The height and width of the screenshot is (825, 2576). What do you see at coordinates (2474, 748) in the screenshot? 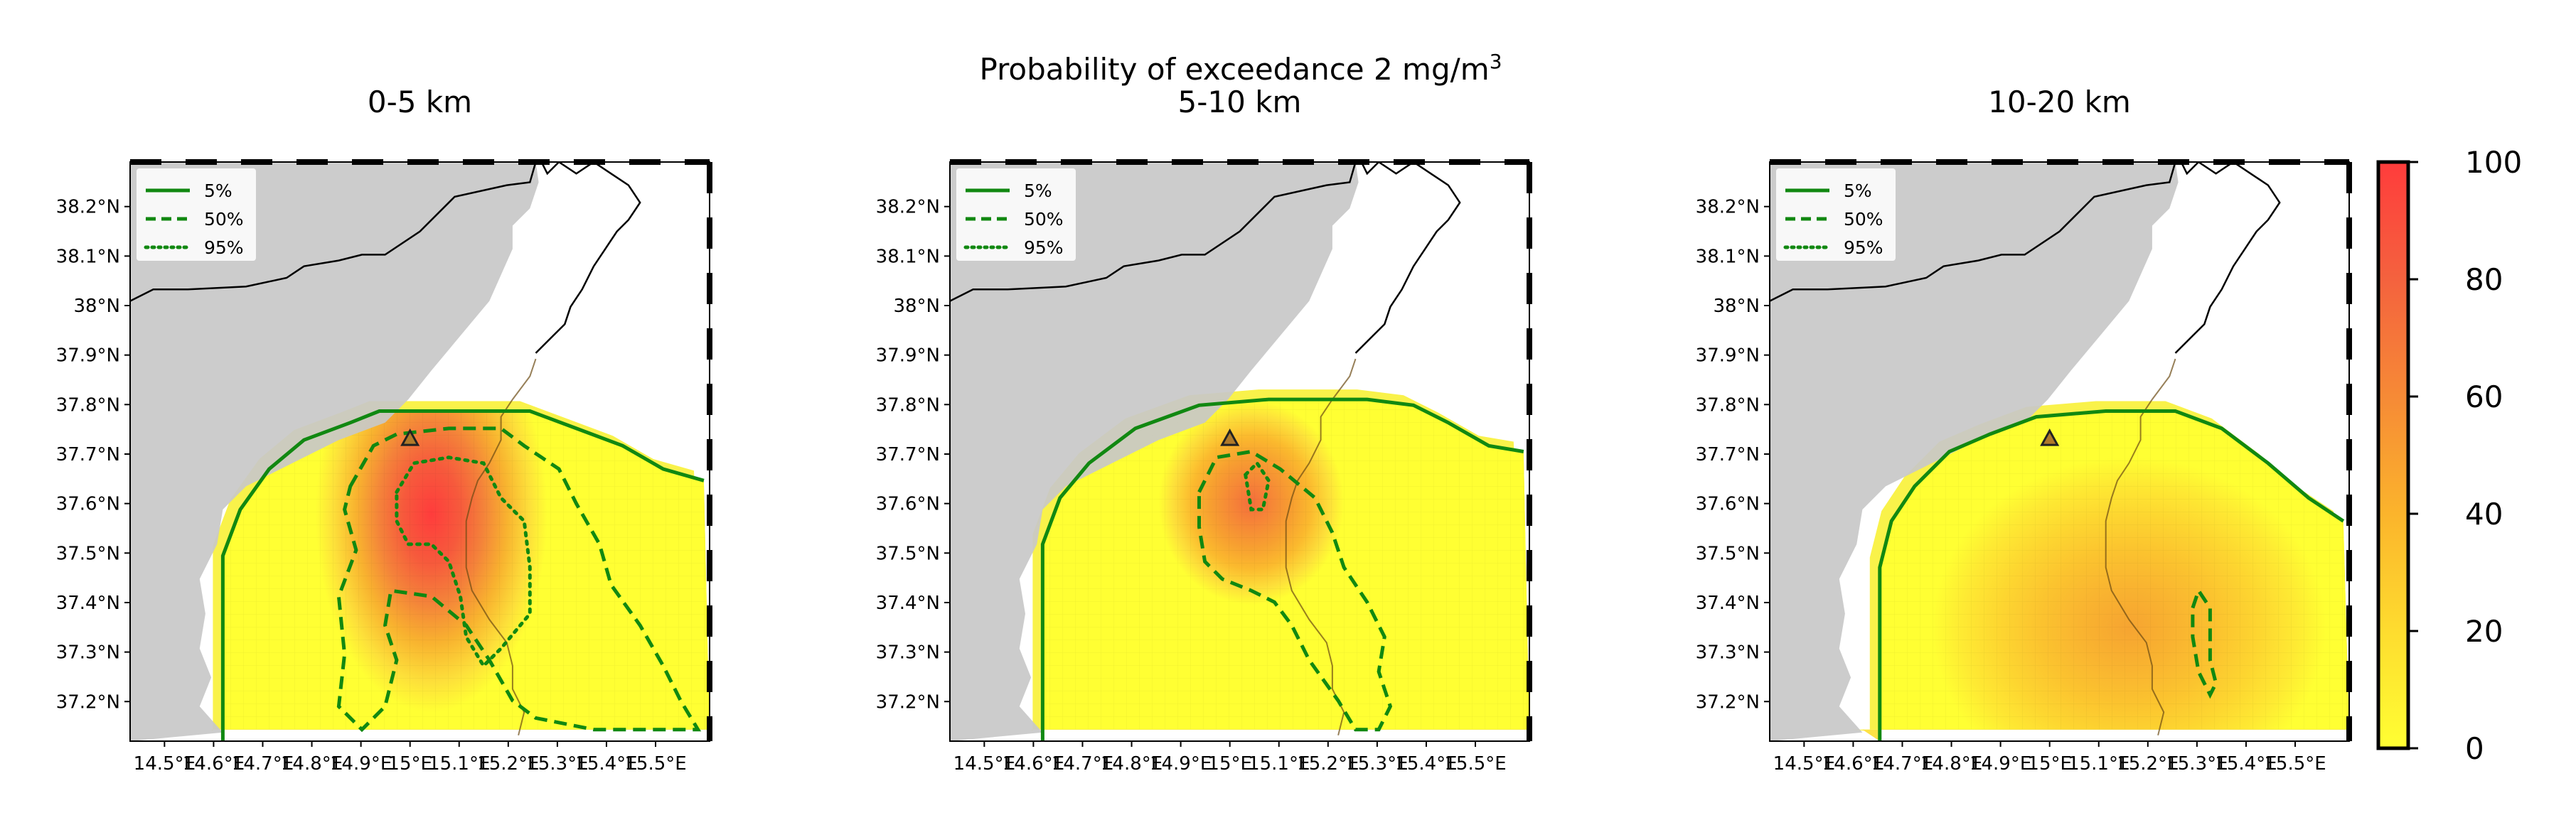
I see `colorbar-tick-label: 0` at bounding box center [2474, 748].